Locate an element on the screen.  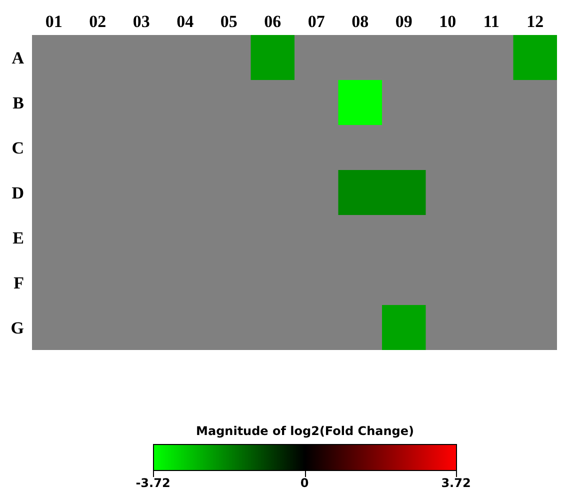
y-tick-label: E is located at coordinates (18, 238).